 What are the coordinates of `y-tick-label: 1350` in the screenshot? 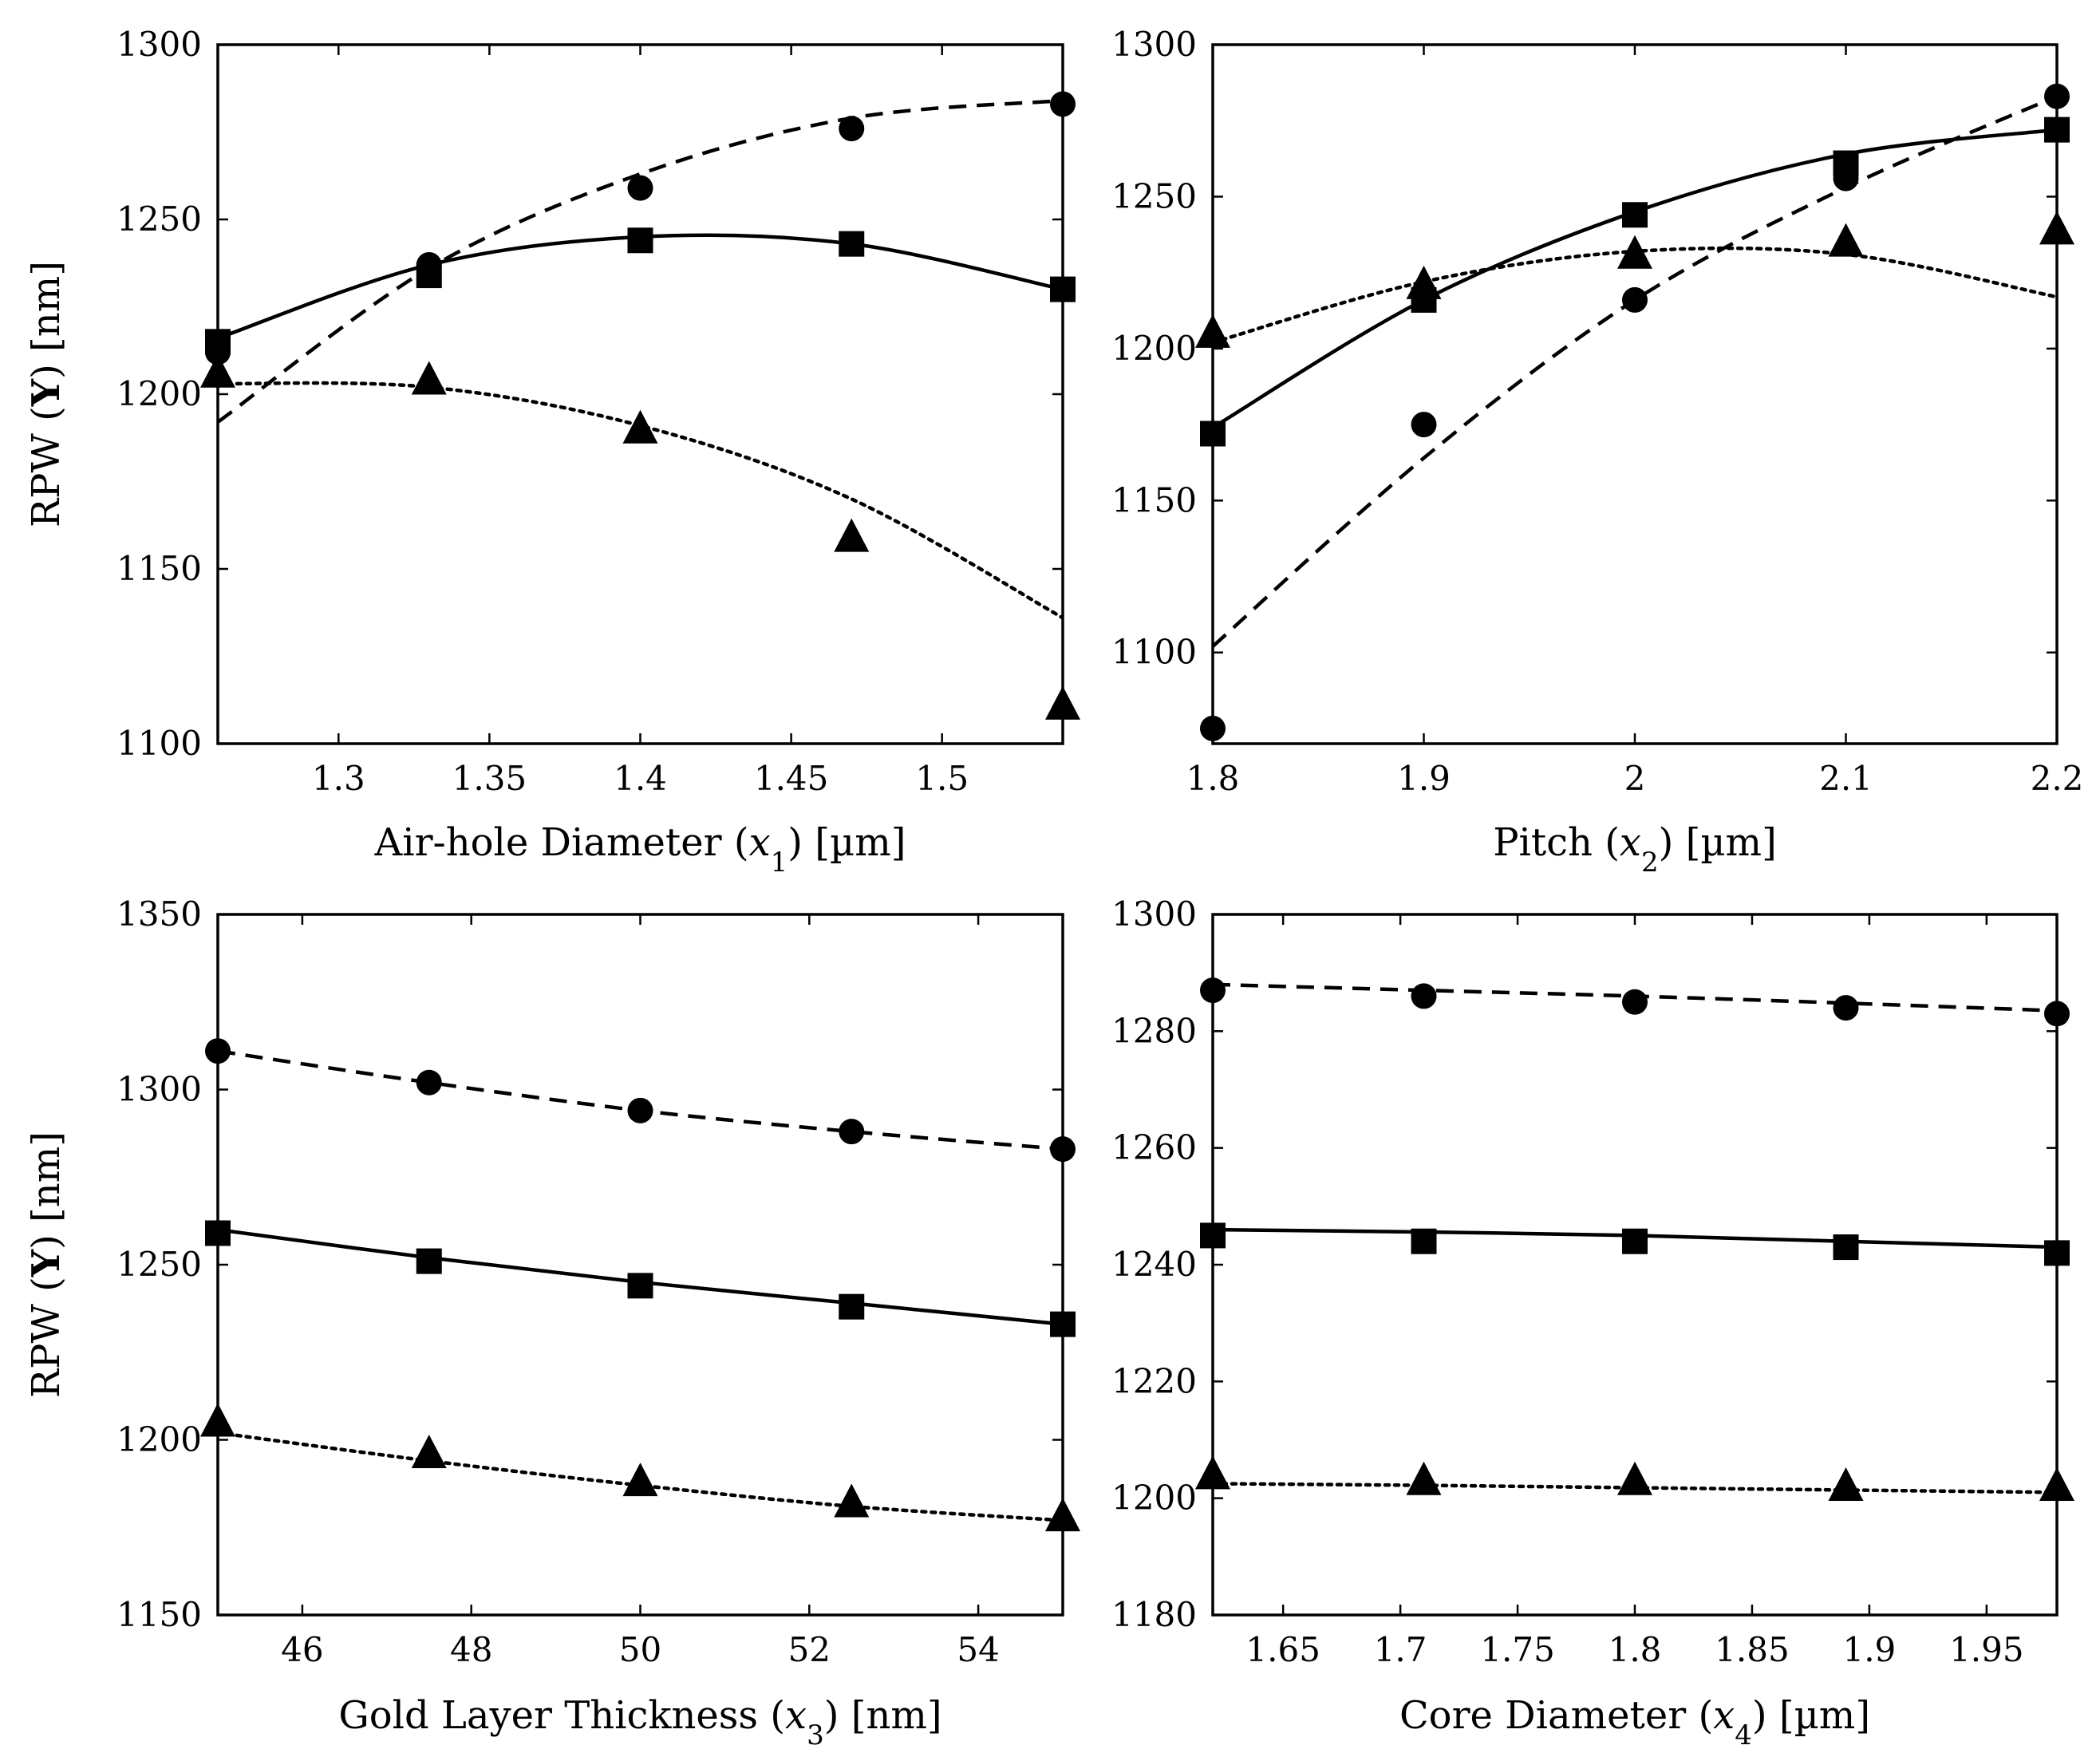 It's located at (159, 914).